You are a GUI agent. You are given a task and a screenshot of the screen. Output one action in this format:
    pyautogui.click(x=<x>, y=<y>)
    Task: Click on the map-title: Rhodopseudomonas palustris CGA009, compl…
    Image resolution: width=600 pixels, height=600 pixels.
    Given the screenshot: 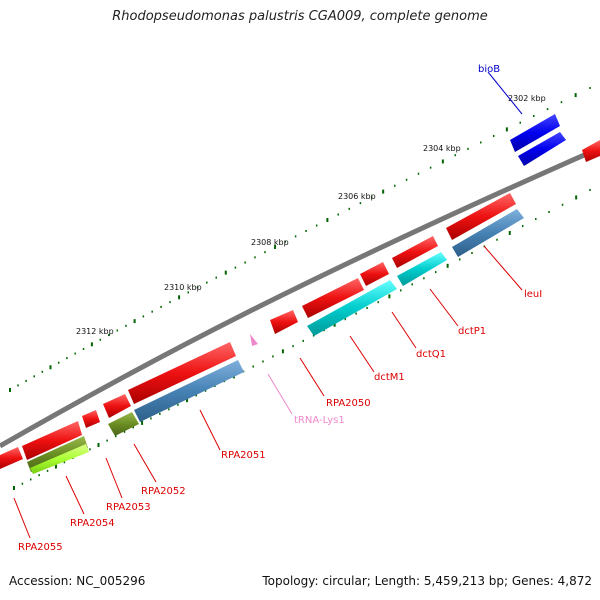 What is the action you would take?
    pyautogui.click(x=300, y=16)
    